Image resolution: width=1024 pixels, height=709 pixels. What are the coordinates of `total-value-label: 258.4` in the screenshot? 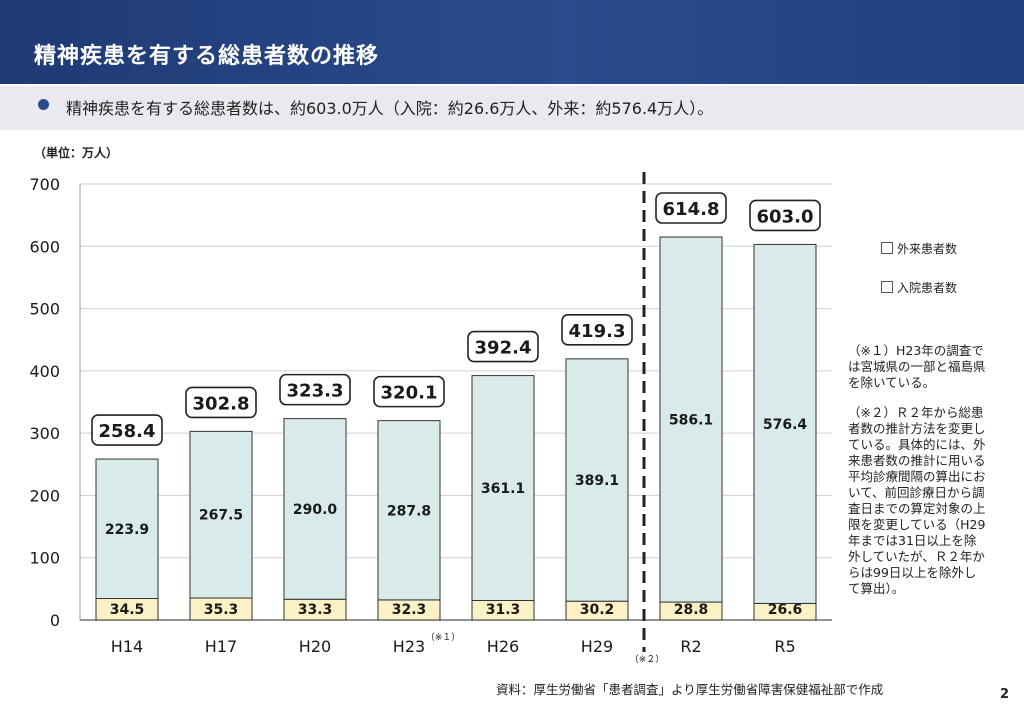 It's located at (127, 431).